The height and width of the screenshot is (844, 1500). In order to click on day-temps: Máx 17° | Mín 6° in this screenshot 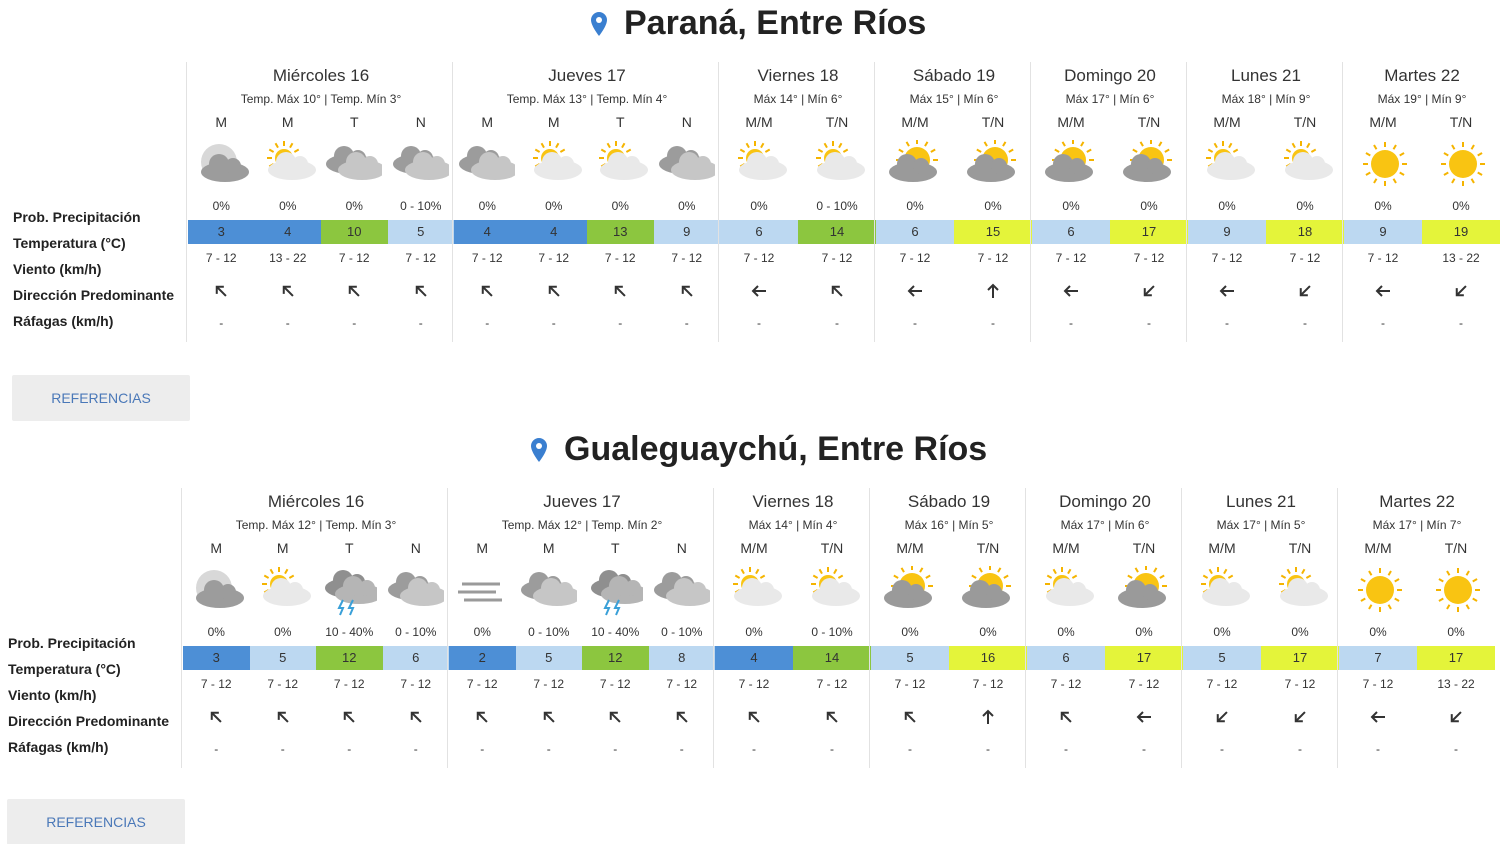, I will do `click(1110, 99)`.